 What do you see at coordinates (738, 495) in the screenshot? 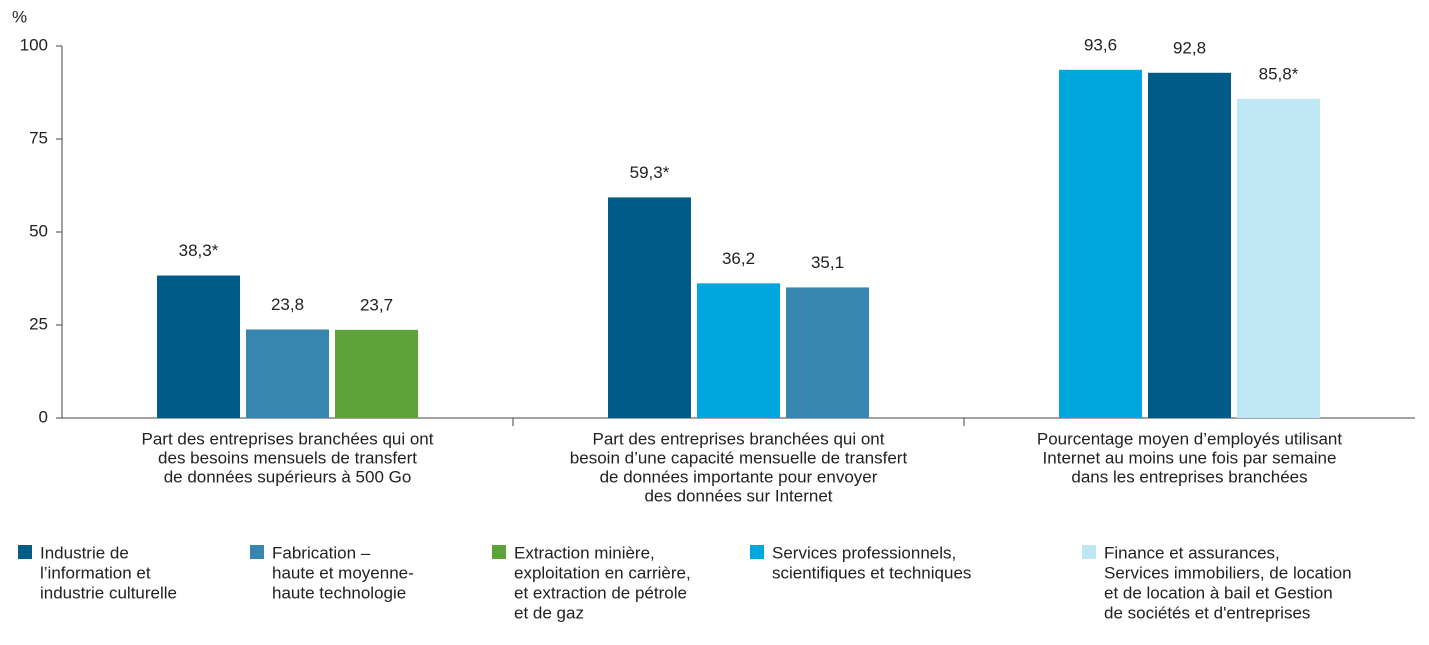
I see `x-tick-label: des données sur Internet` at bounding box center [738, 495].